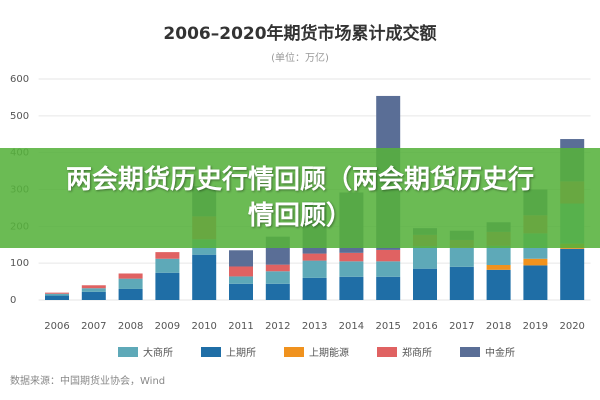 Image resolution: width=600 pixels, height=400 pixels. What do you see at coordinates (314, 326) in the screenshot?
I see `x-tick-label: 2013` at bounding box center [314, 326].